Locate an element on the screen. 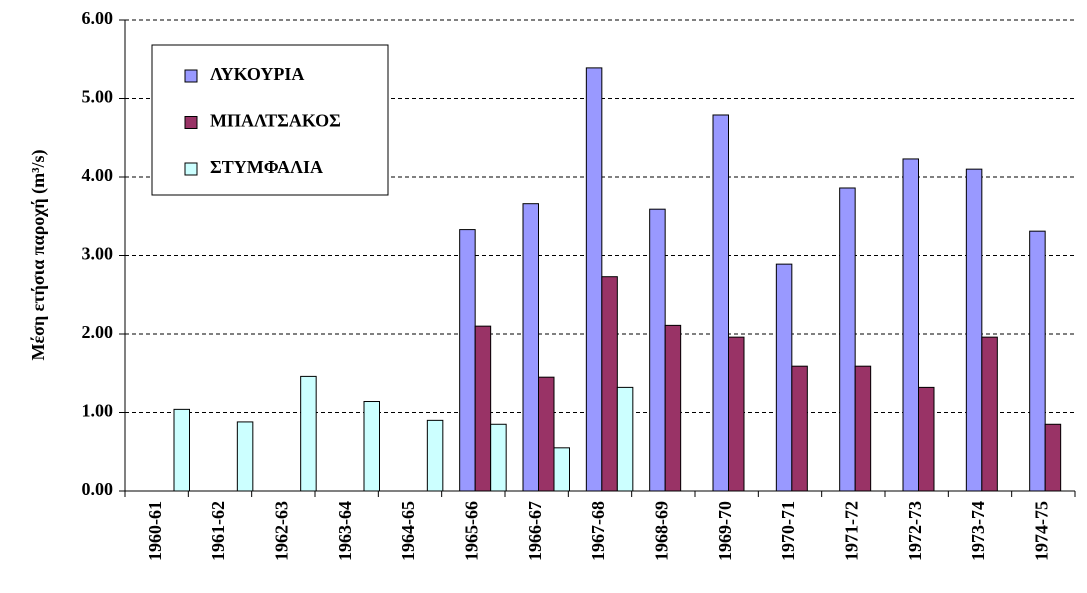 This screenshot has height=593, width=1087. y-tick-label: 5.00 is located at coordinates (98, 97).